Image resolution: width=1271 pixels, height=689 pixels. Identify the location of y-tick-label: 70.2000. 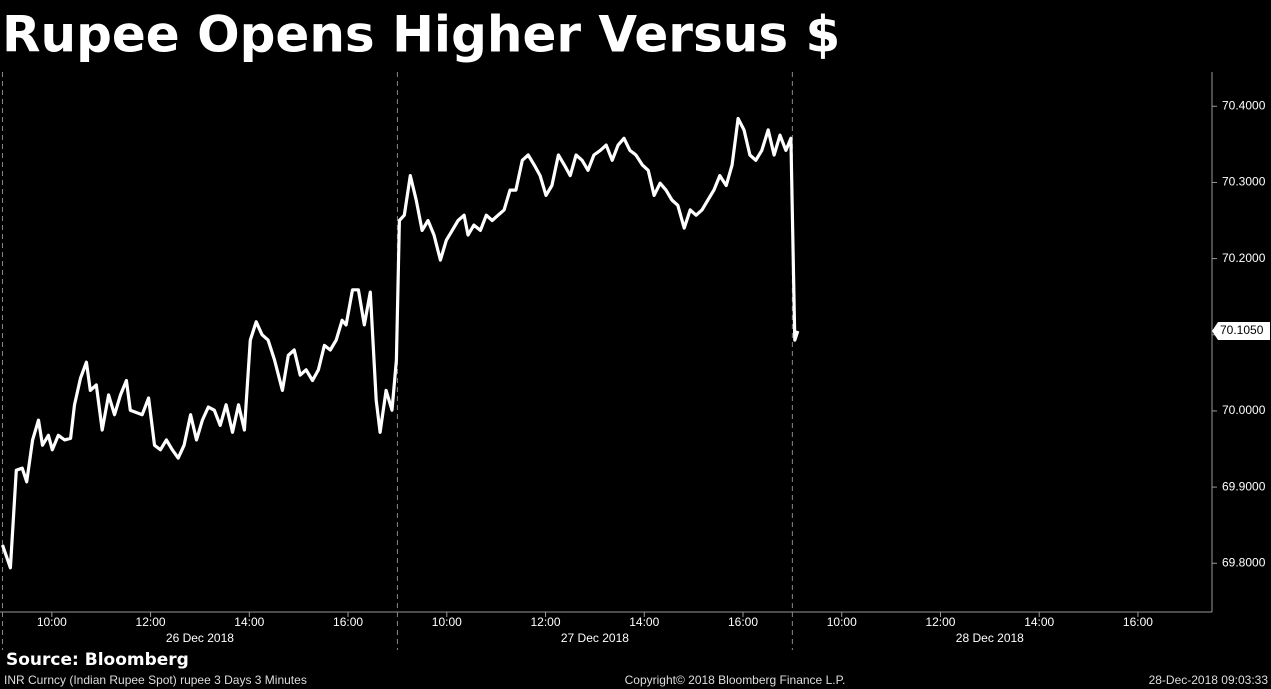
(1244, 258).